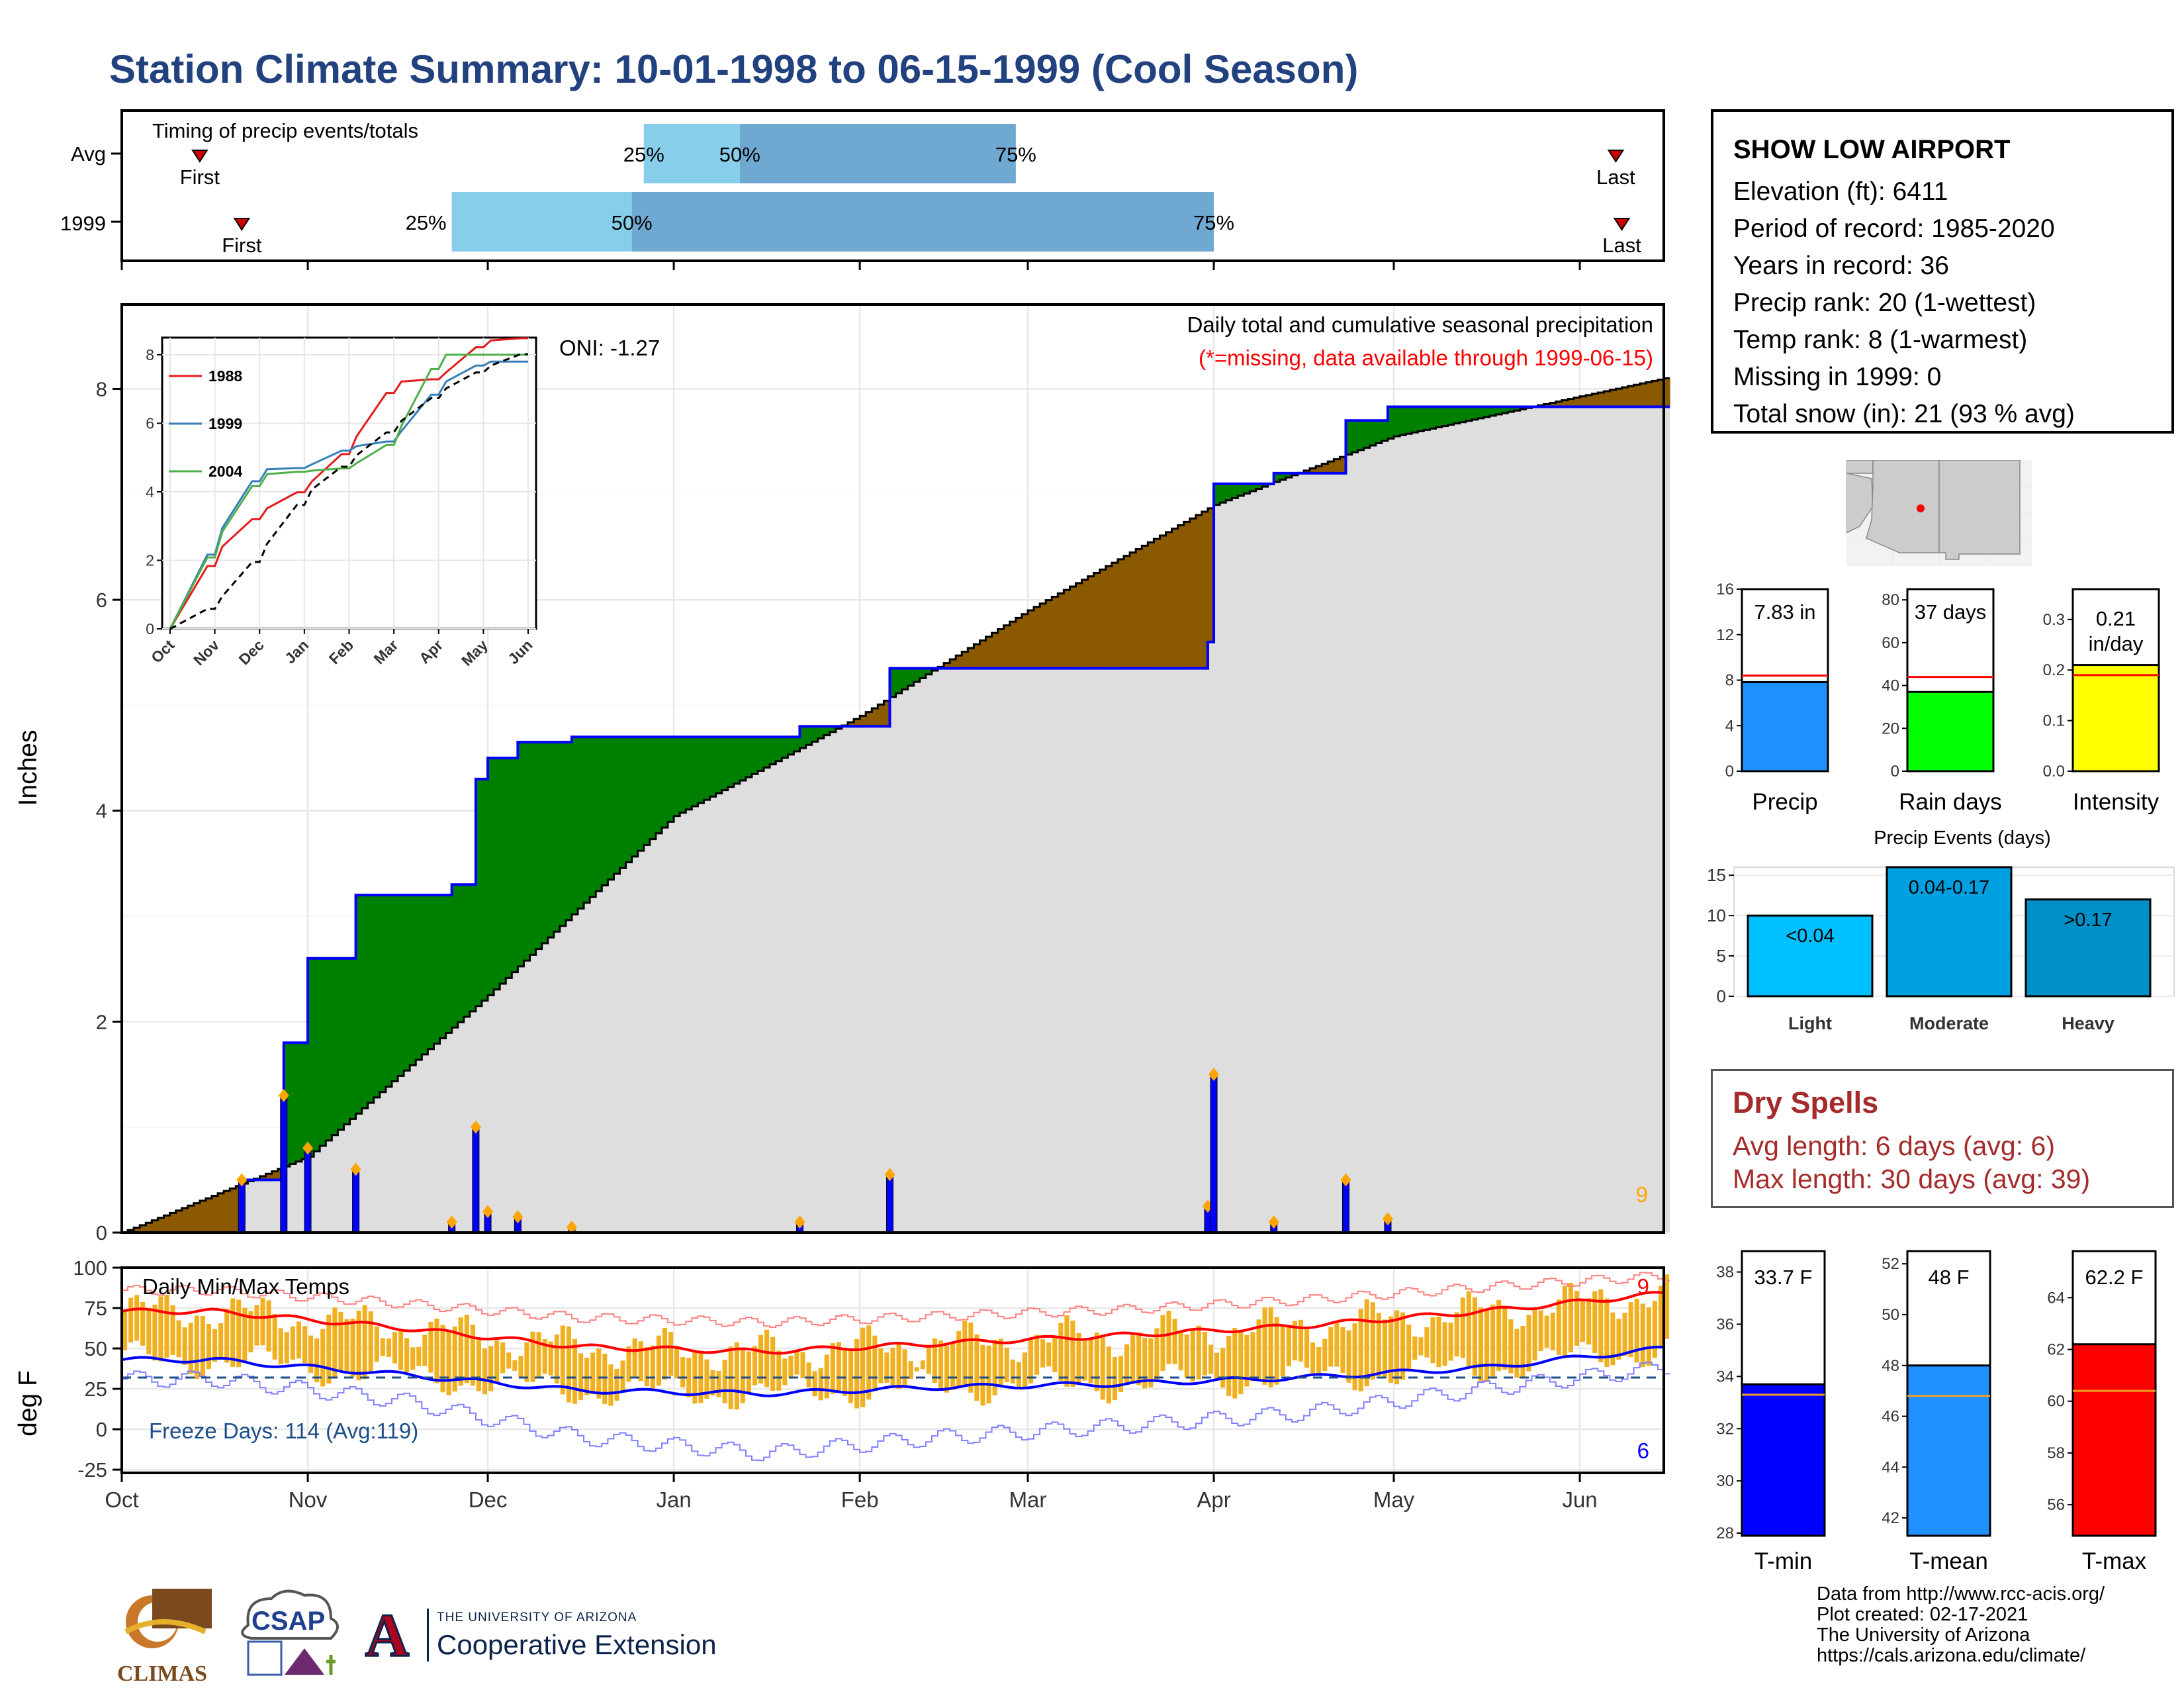  Describe the element at coordinates (90, 1269) in the screenshot. I see `temp-ytick-label: 100` at that location.